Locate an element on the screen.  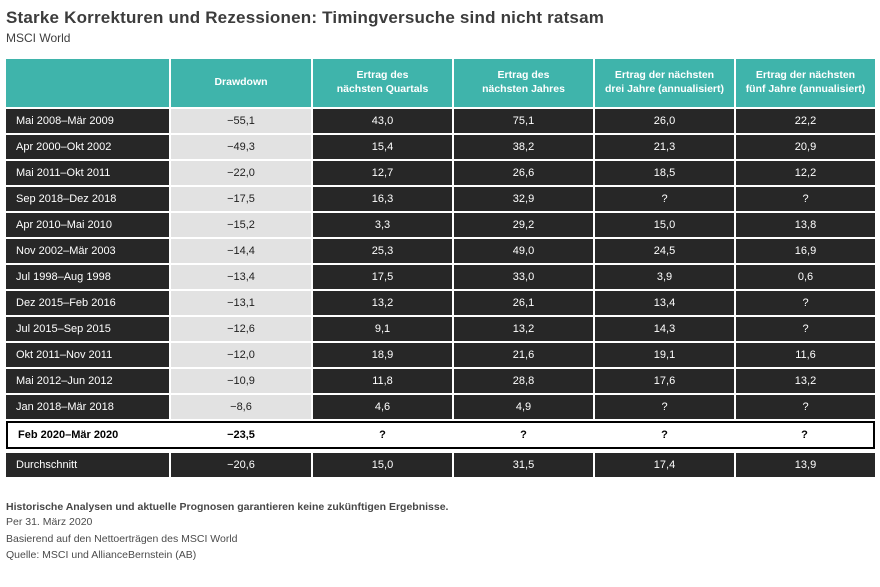
drawdown-cell: −10,9 is located at coordinates (241, 381).